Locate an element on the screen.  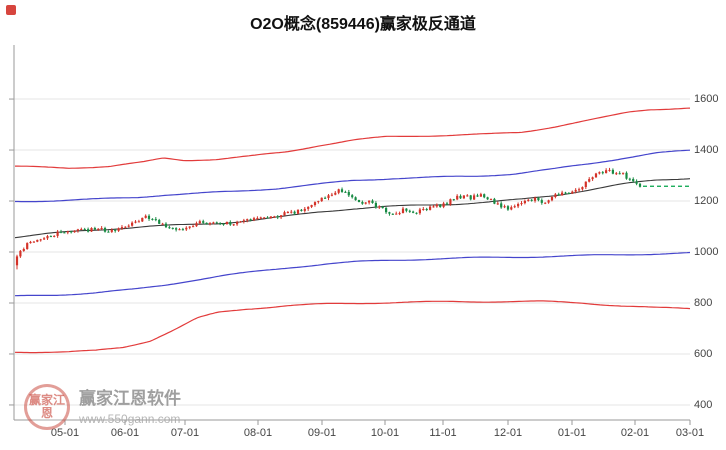
y-axis-label: 1200 is located at coordinates (706, 201).